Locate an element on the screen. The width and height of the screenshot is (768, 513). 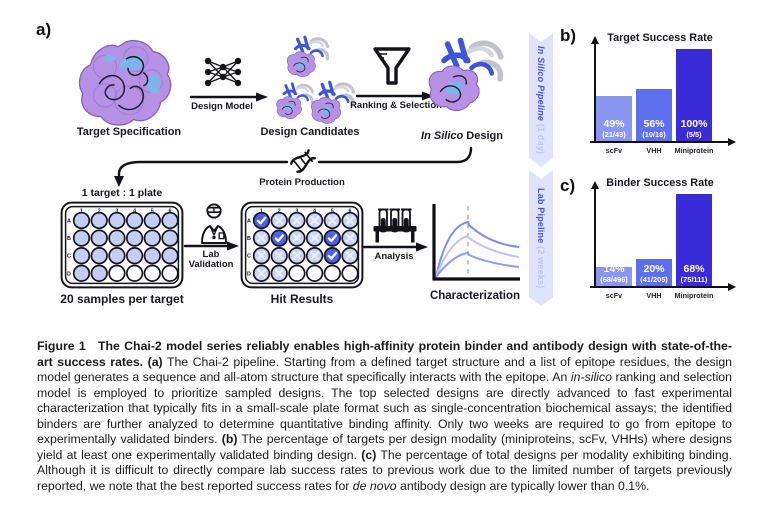
bar-fraction-label: (41/205) is located at coordinates (654, 279).